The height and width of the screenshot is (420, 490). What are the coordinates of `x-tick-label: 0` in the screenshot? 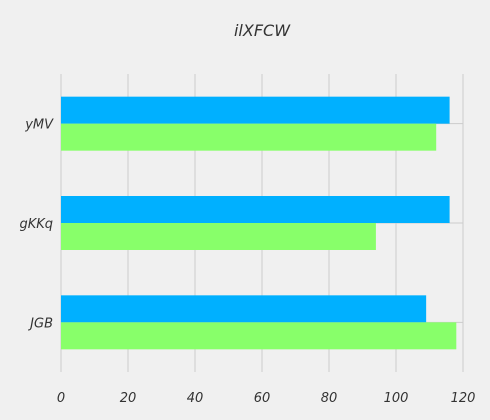 It's located at (61, 398).